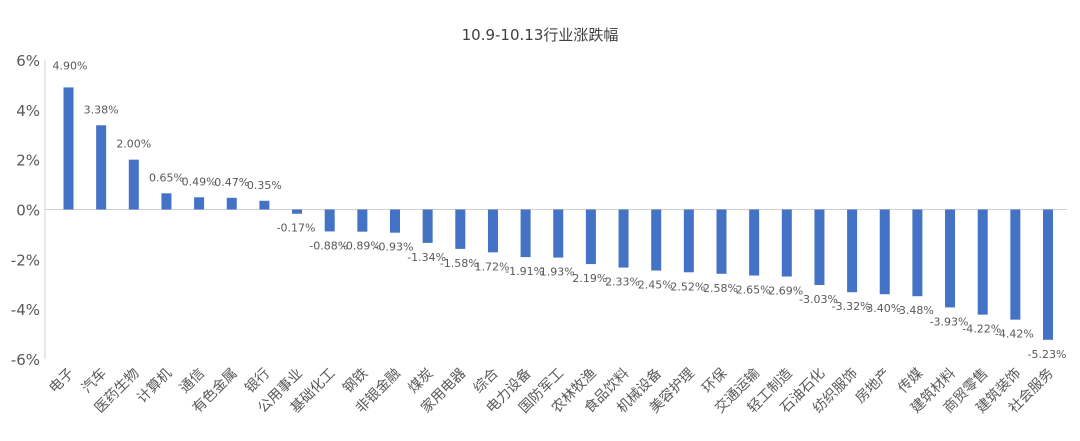  I want to click on data-label: 2.19%, so click(589, 278).